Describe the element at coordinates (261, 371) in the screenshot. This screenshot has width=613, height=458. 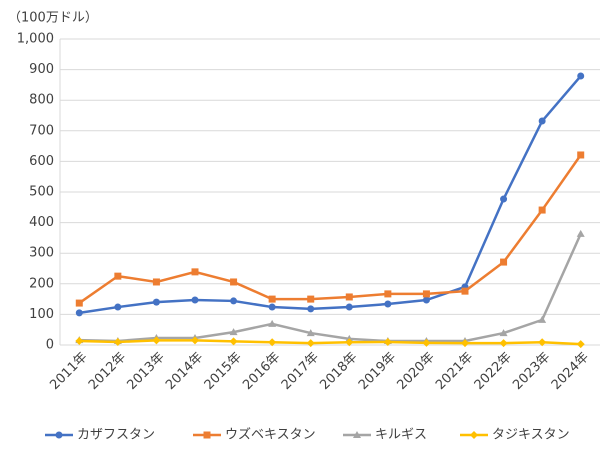
I see `x-tick-label: 2016年` at that location.